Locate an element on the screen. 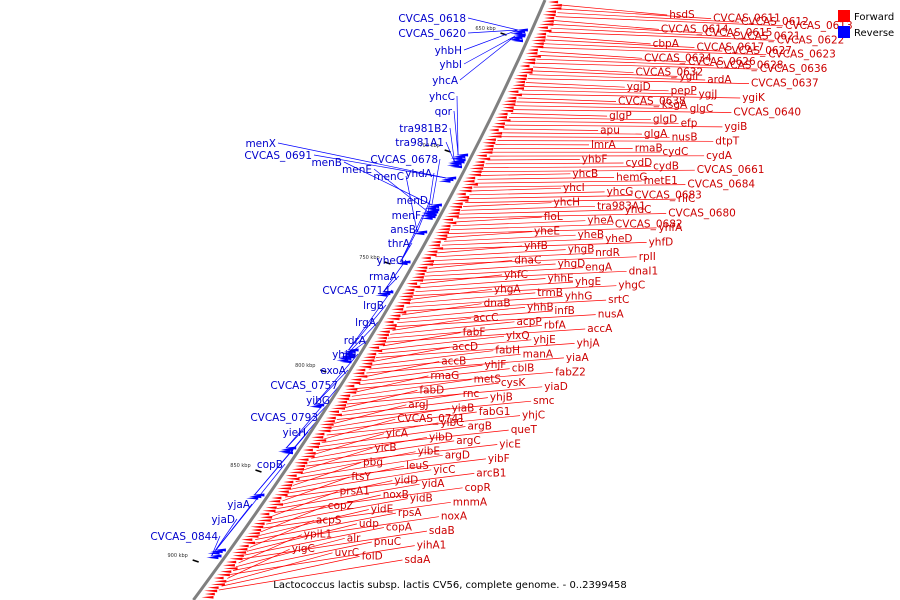  forward-gene-label: CVCAS_0637 is located at coordinates (785, 84).